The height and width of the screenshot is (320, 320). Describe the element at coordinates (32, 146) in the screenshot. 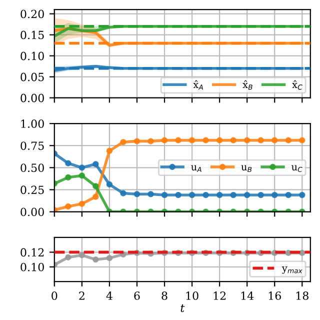

I see `y-tick-label: 0.75` at that location.